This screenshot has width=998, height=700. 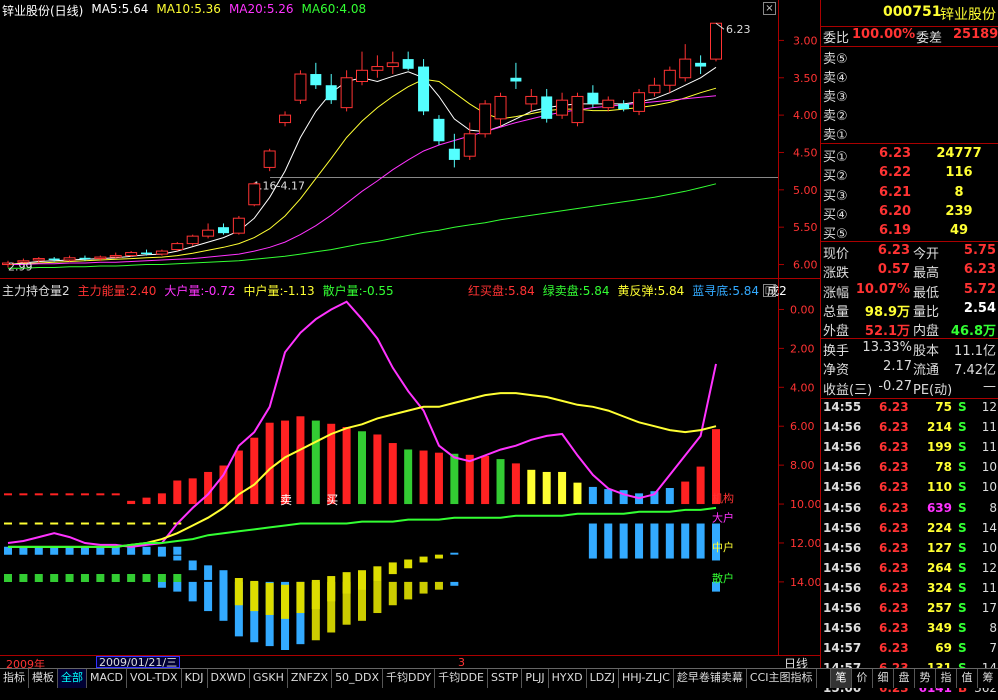 I want to click on ask-row: 卖④, so click(x=909, y=76).